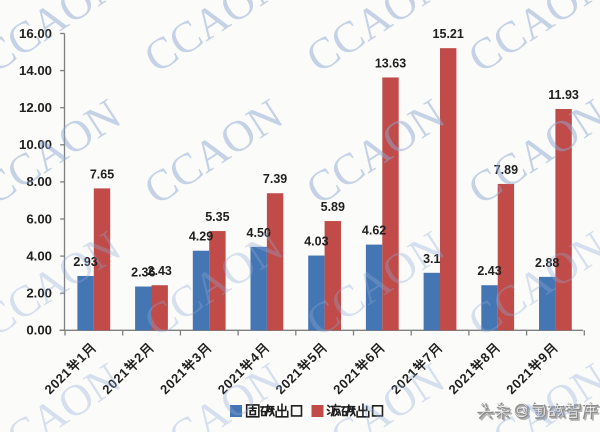 This screenshot has width=600, height=432. What do you see at coordinates (333, 207) in the screenshot?
I see `svg-text: 5.89` at bounding box center [333, 207].